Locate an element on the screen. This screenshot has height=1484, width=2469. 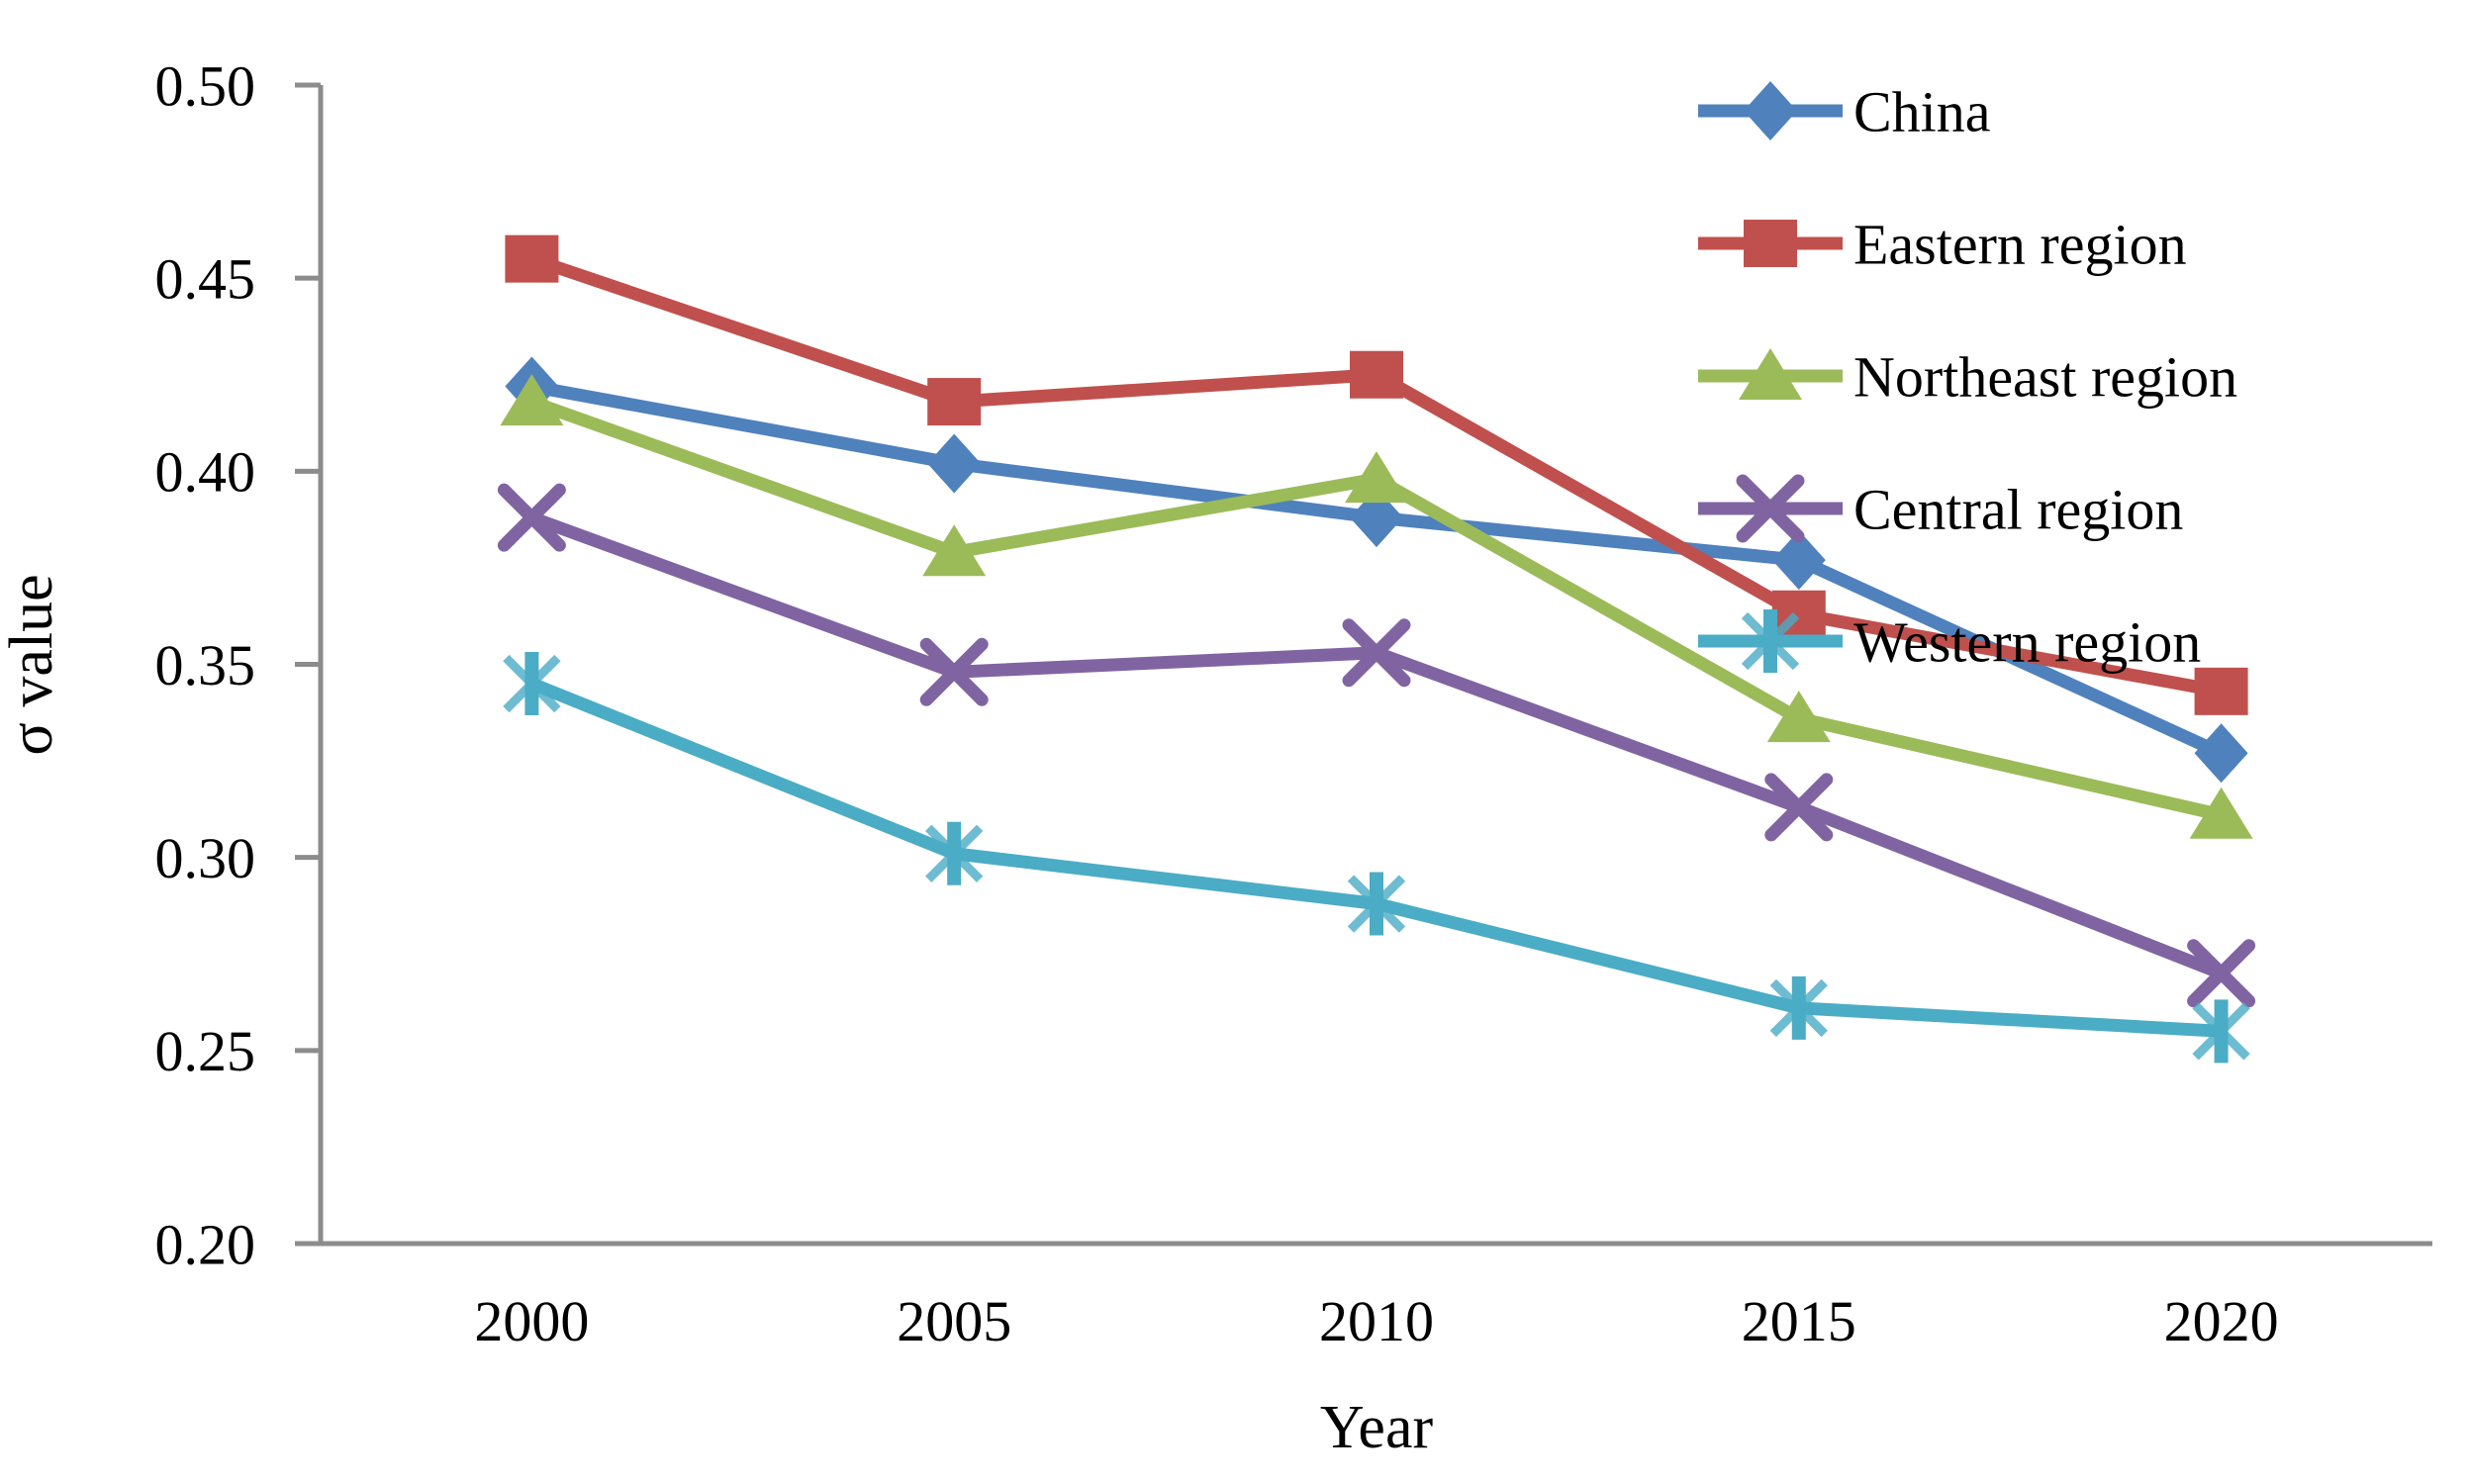
marker-eastern-region-2005 is located at coordinates (954, 402).